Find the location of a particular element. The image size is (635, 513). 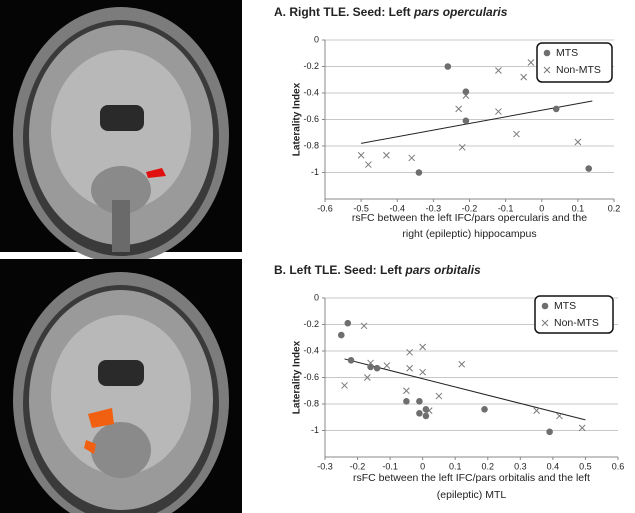

x-tick-label: 0.4 is located at coordinates (553, 466).